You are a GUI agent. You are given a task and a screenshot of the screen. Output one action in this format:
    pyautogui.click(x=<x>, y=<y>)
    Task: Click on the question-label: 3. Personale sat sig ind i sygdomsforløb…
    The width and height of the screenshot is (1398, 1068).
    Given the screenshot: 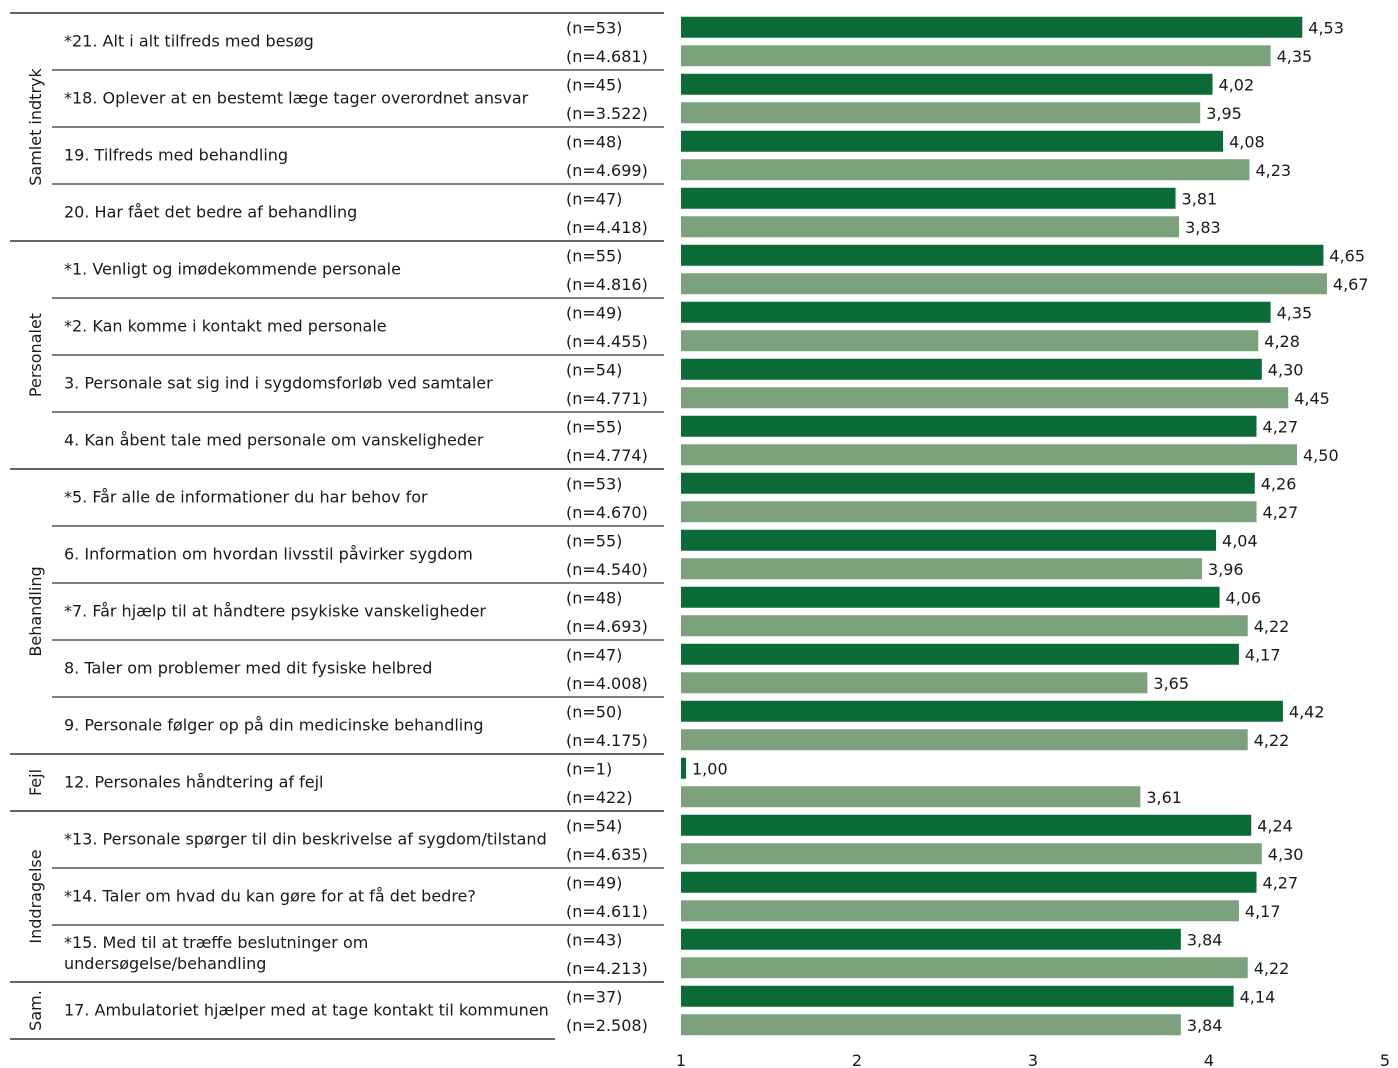 What is the action you would take?
    pyautogui.click(x=278, y=383)
    